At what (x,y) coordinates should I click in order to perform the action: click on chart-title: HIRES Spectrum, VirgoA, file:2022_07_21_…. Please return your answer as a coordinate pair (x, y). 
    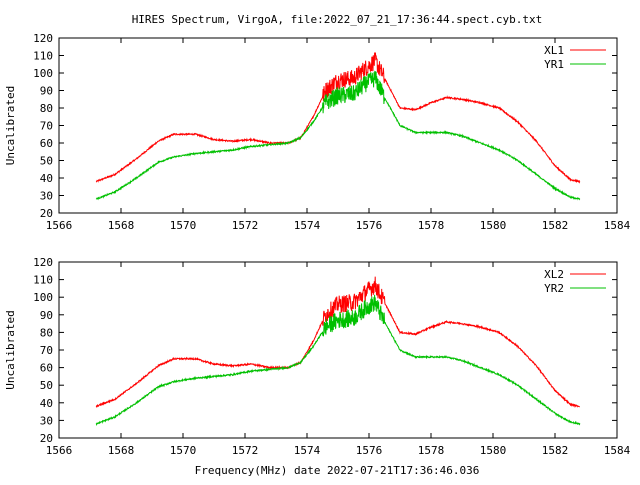
    Looking at the image, I should click on (337, 19).